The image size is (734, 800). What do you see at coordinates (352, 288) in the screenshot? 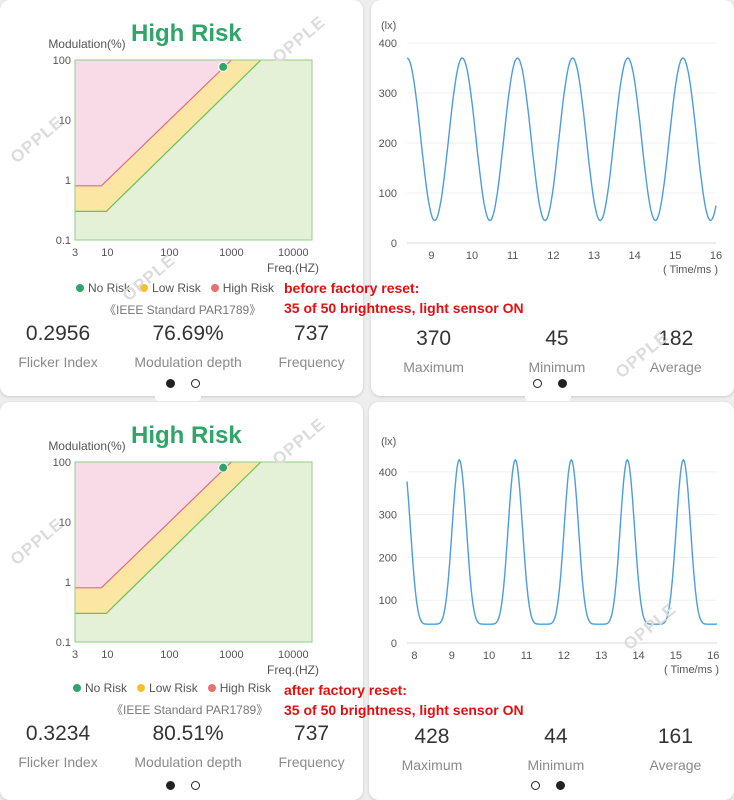
I see `note-line-1: before factory reset:` at bounding box center [352, 288].